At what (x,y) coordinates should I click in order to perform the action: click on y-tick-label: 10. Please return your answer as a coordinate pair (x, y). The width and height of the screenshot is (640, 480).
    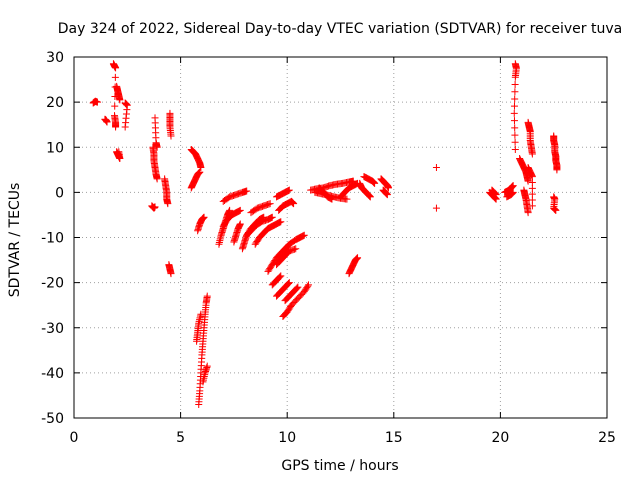
    Looking at the image, I should click on (55, 148).